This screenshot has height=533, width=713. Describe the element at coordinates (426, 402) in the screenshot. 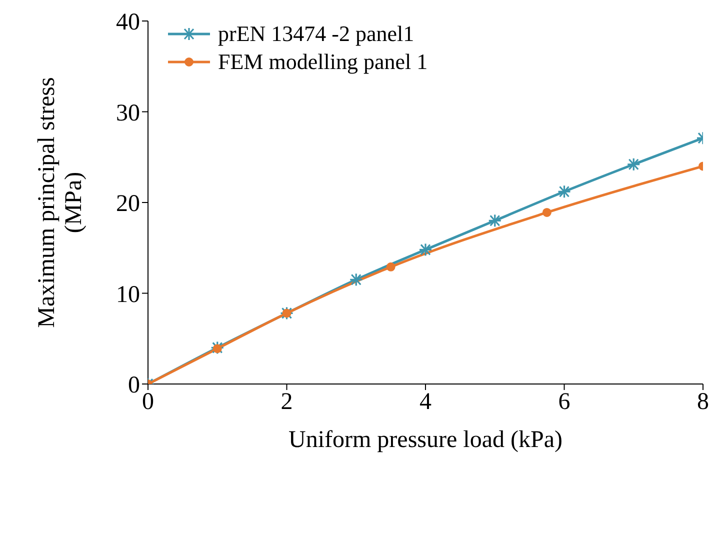

I see `x-tick-label: 4` at that location.